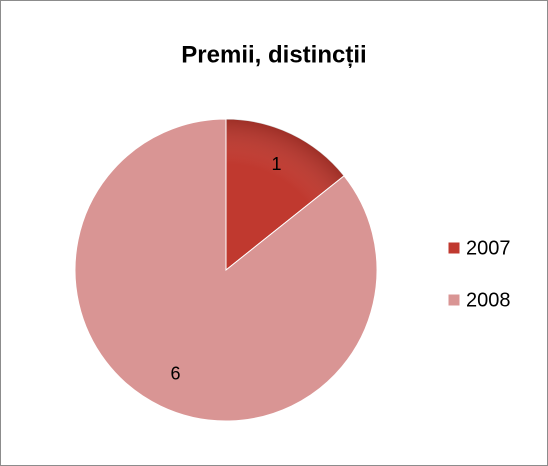  What do you see at coordinates (176, 374) in the screenshot?
I see `data-label: 6` at bounding box center [176, 374].